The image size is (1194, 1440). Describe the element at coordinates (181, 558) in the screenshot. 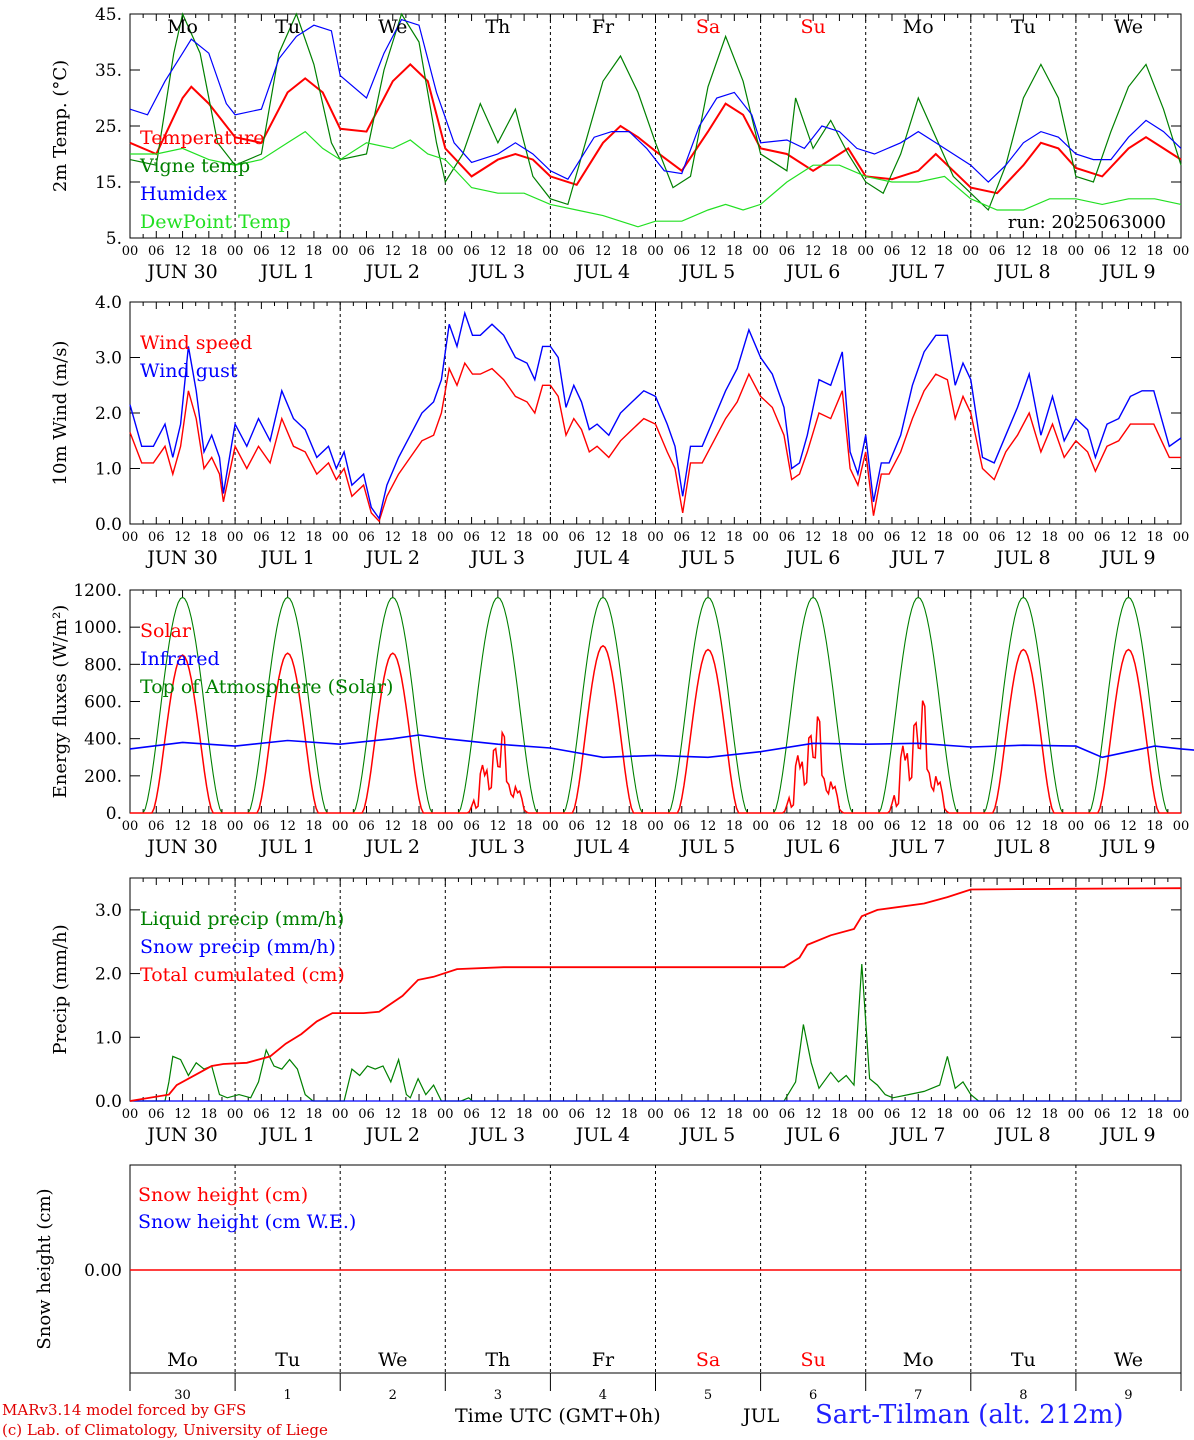

I see `day-label: JUN 30` at that location.